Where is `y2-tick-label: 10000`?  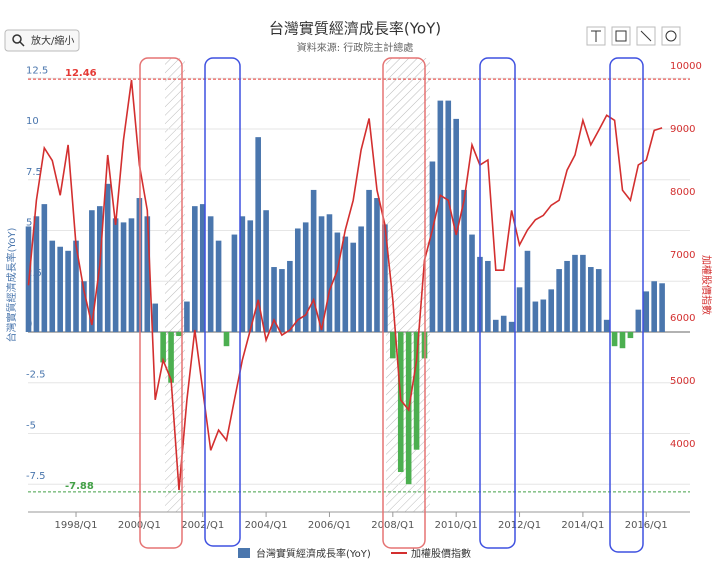 y2-tick-label: 10000 is located at coordinates (686, 66).